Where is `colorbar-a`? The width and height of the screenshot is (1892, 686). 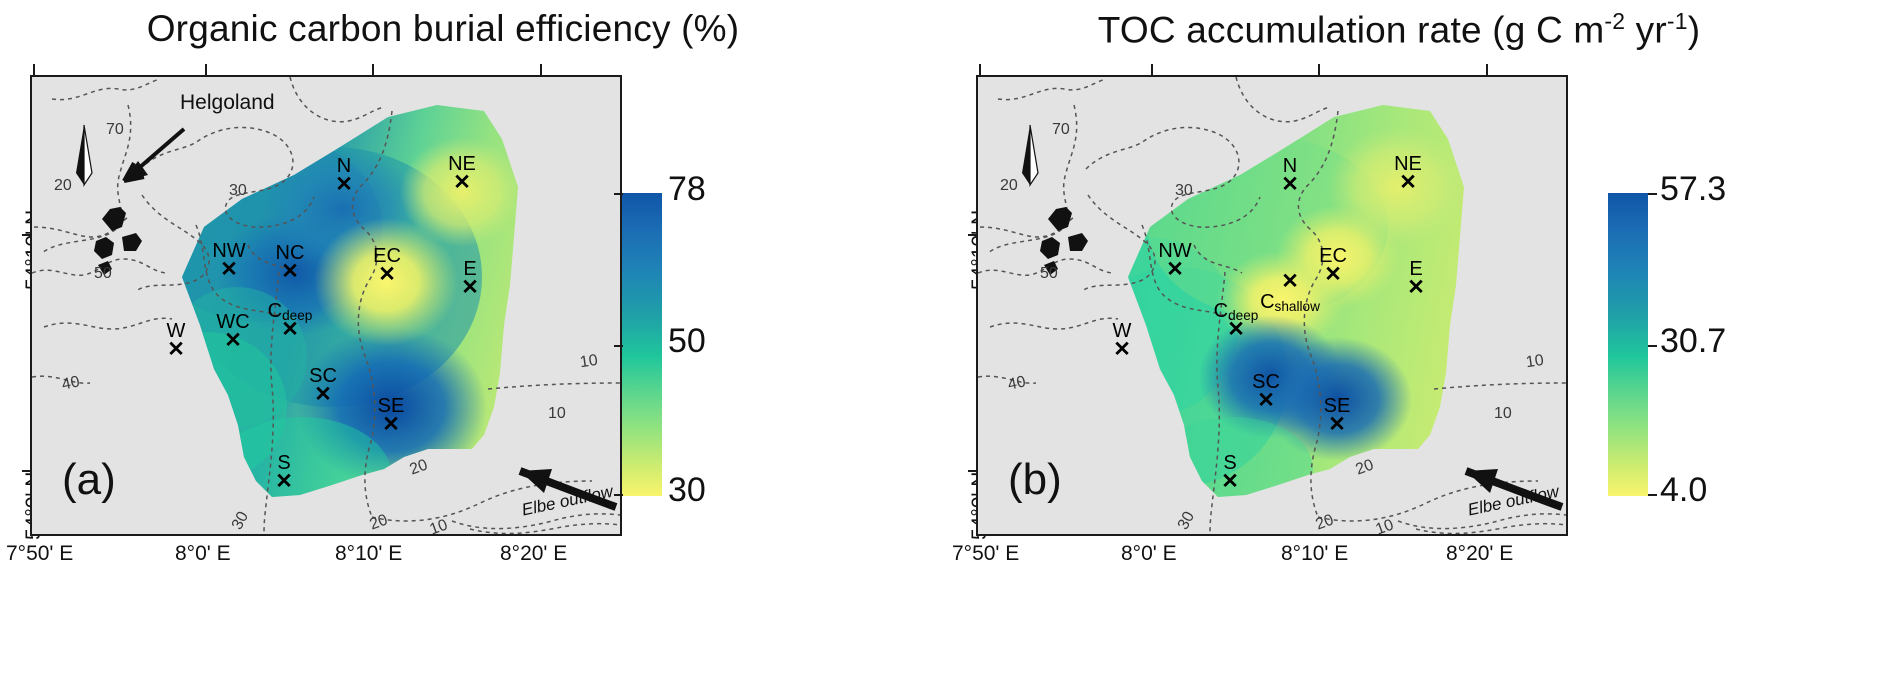 colorbar-a is located at coordinates (642, 344).